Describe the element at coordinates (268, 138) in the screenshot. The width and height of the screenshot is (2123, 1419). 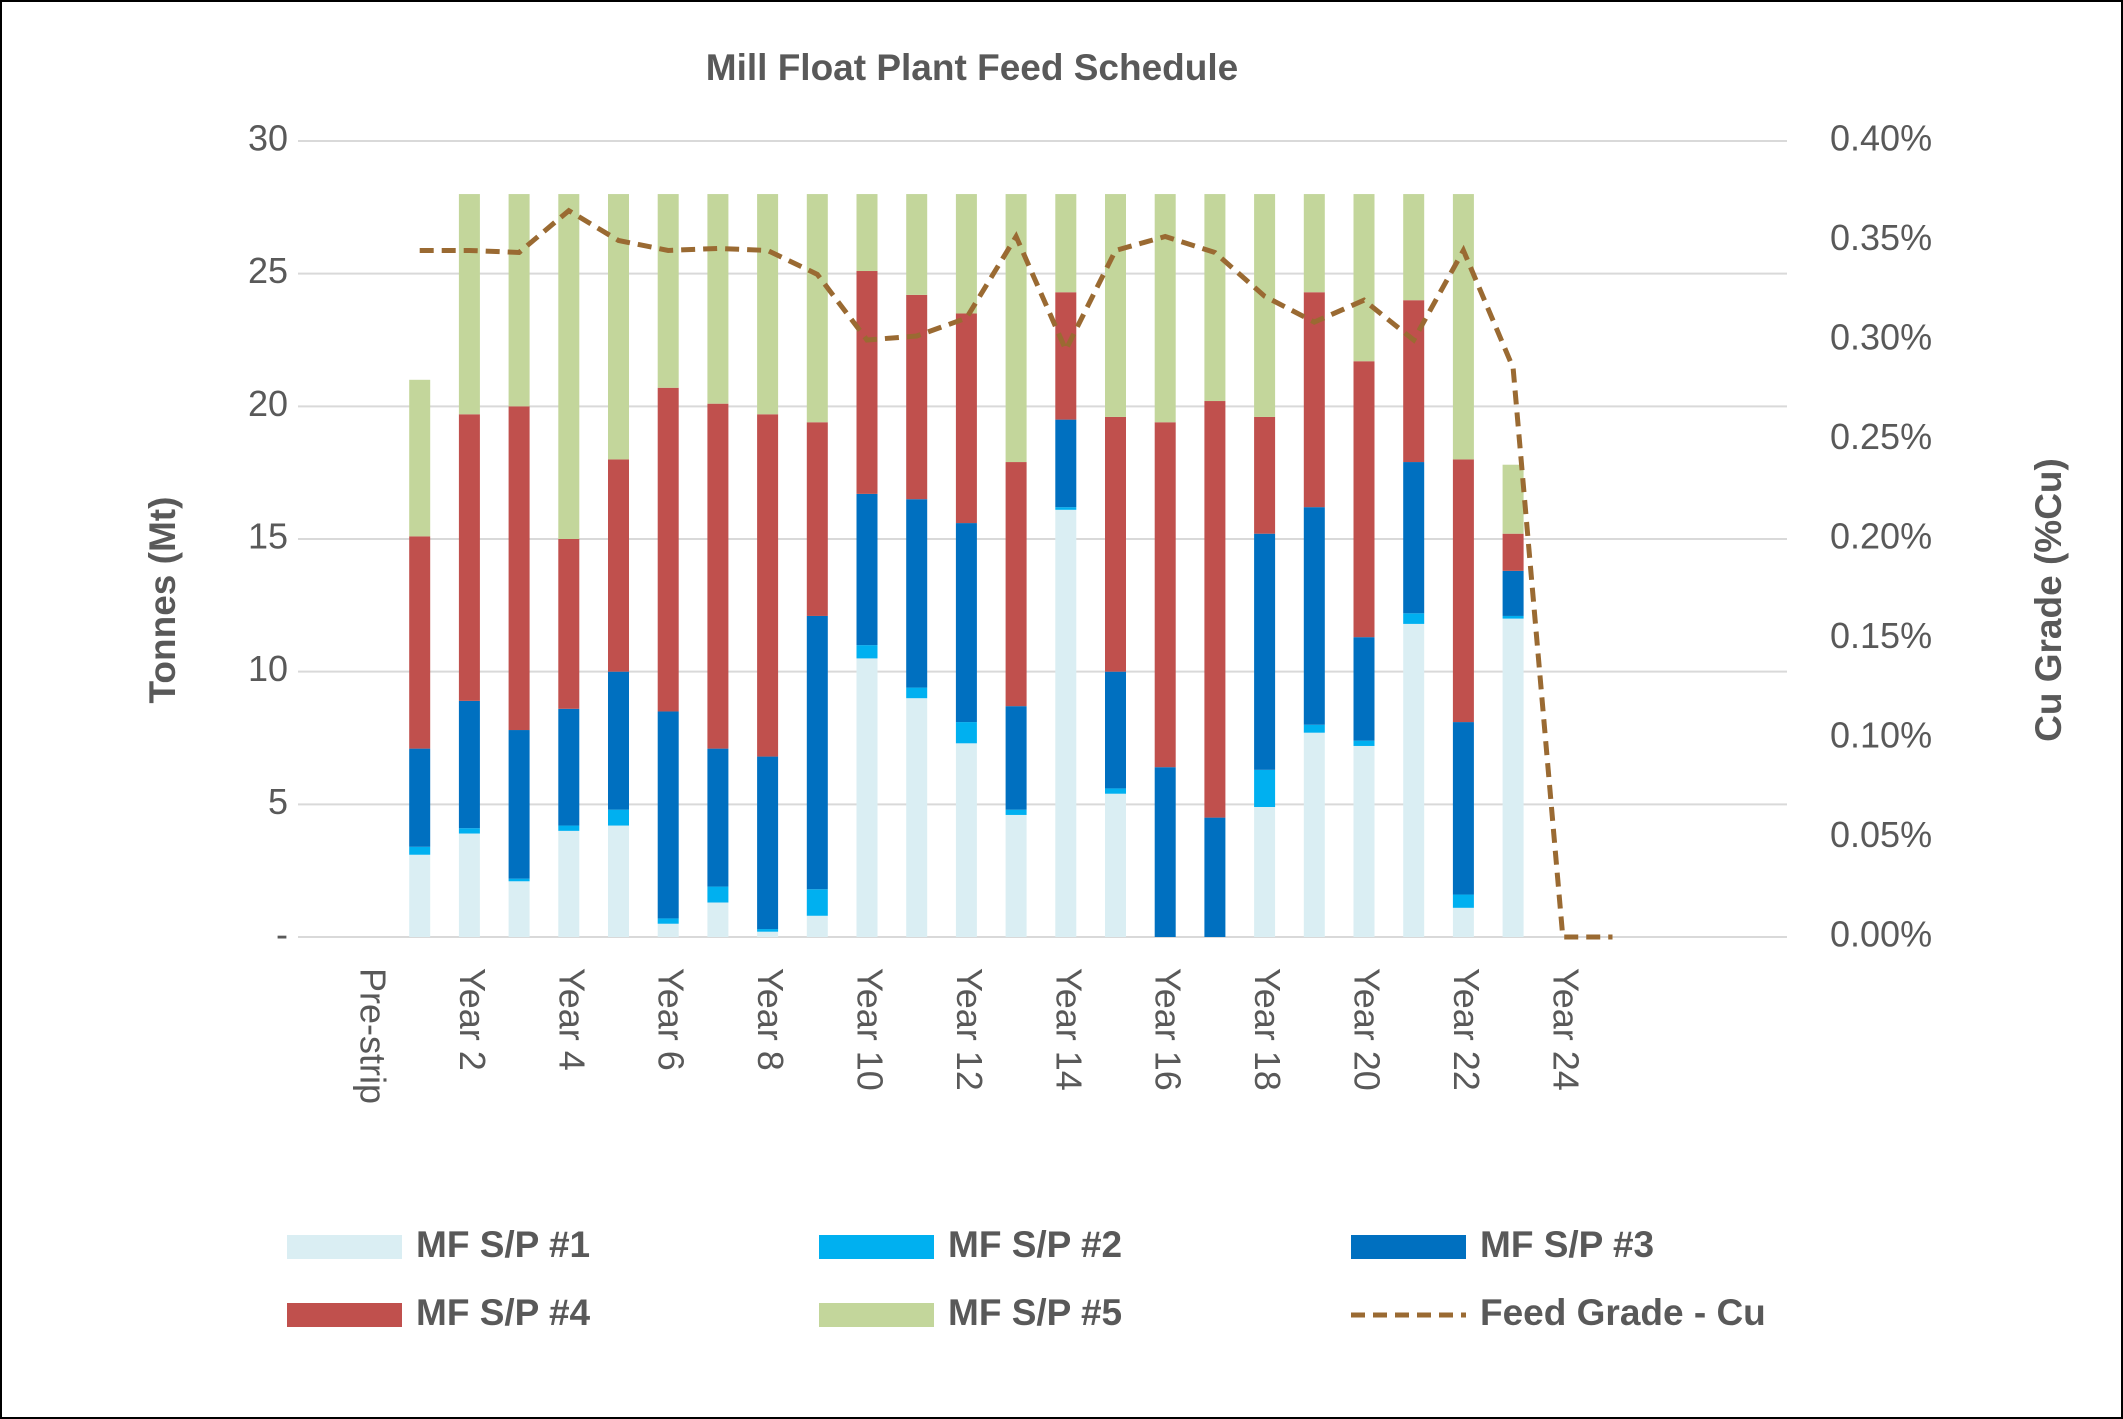
I see `y-tick-label: 30` at that location.